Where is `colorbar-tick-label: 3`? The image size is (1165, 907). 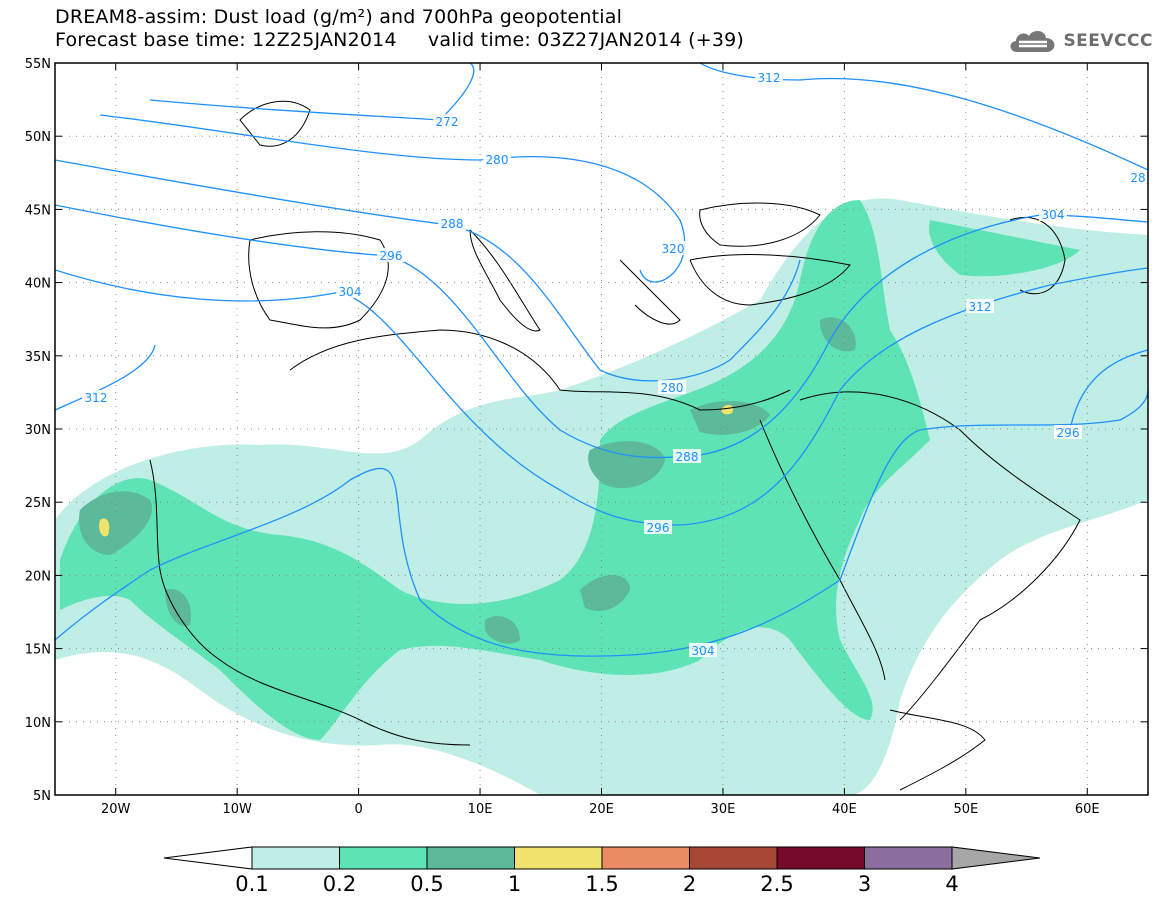
colorbar-tick-label: 3 is located at coordinates (864, 884).